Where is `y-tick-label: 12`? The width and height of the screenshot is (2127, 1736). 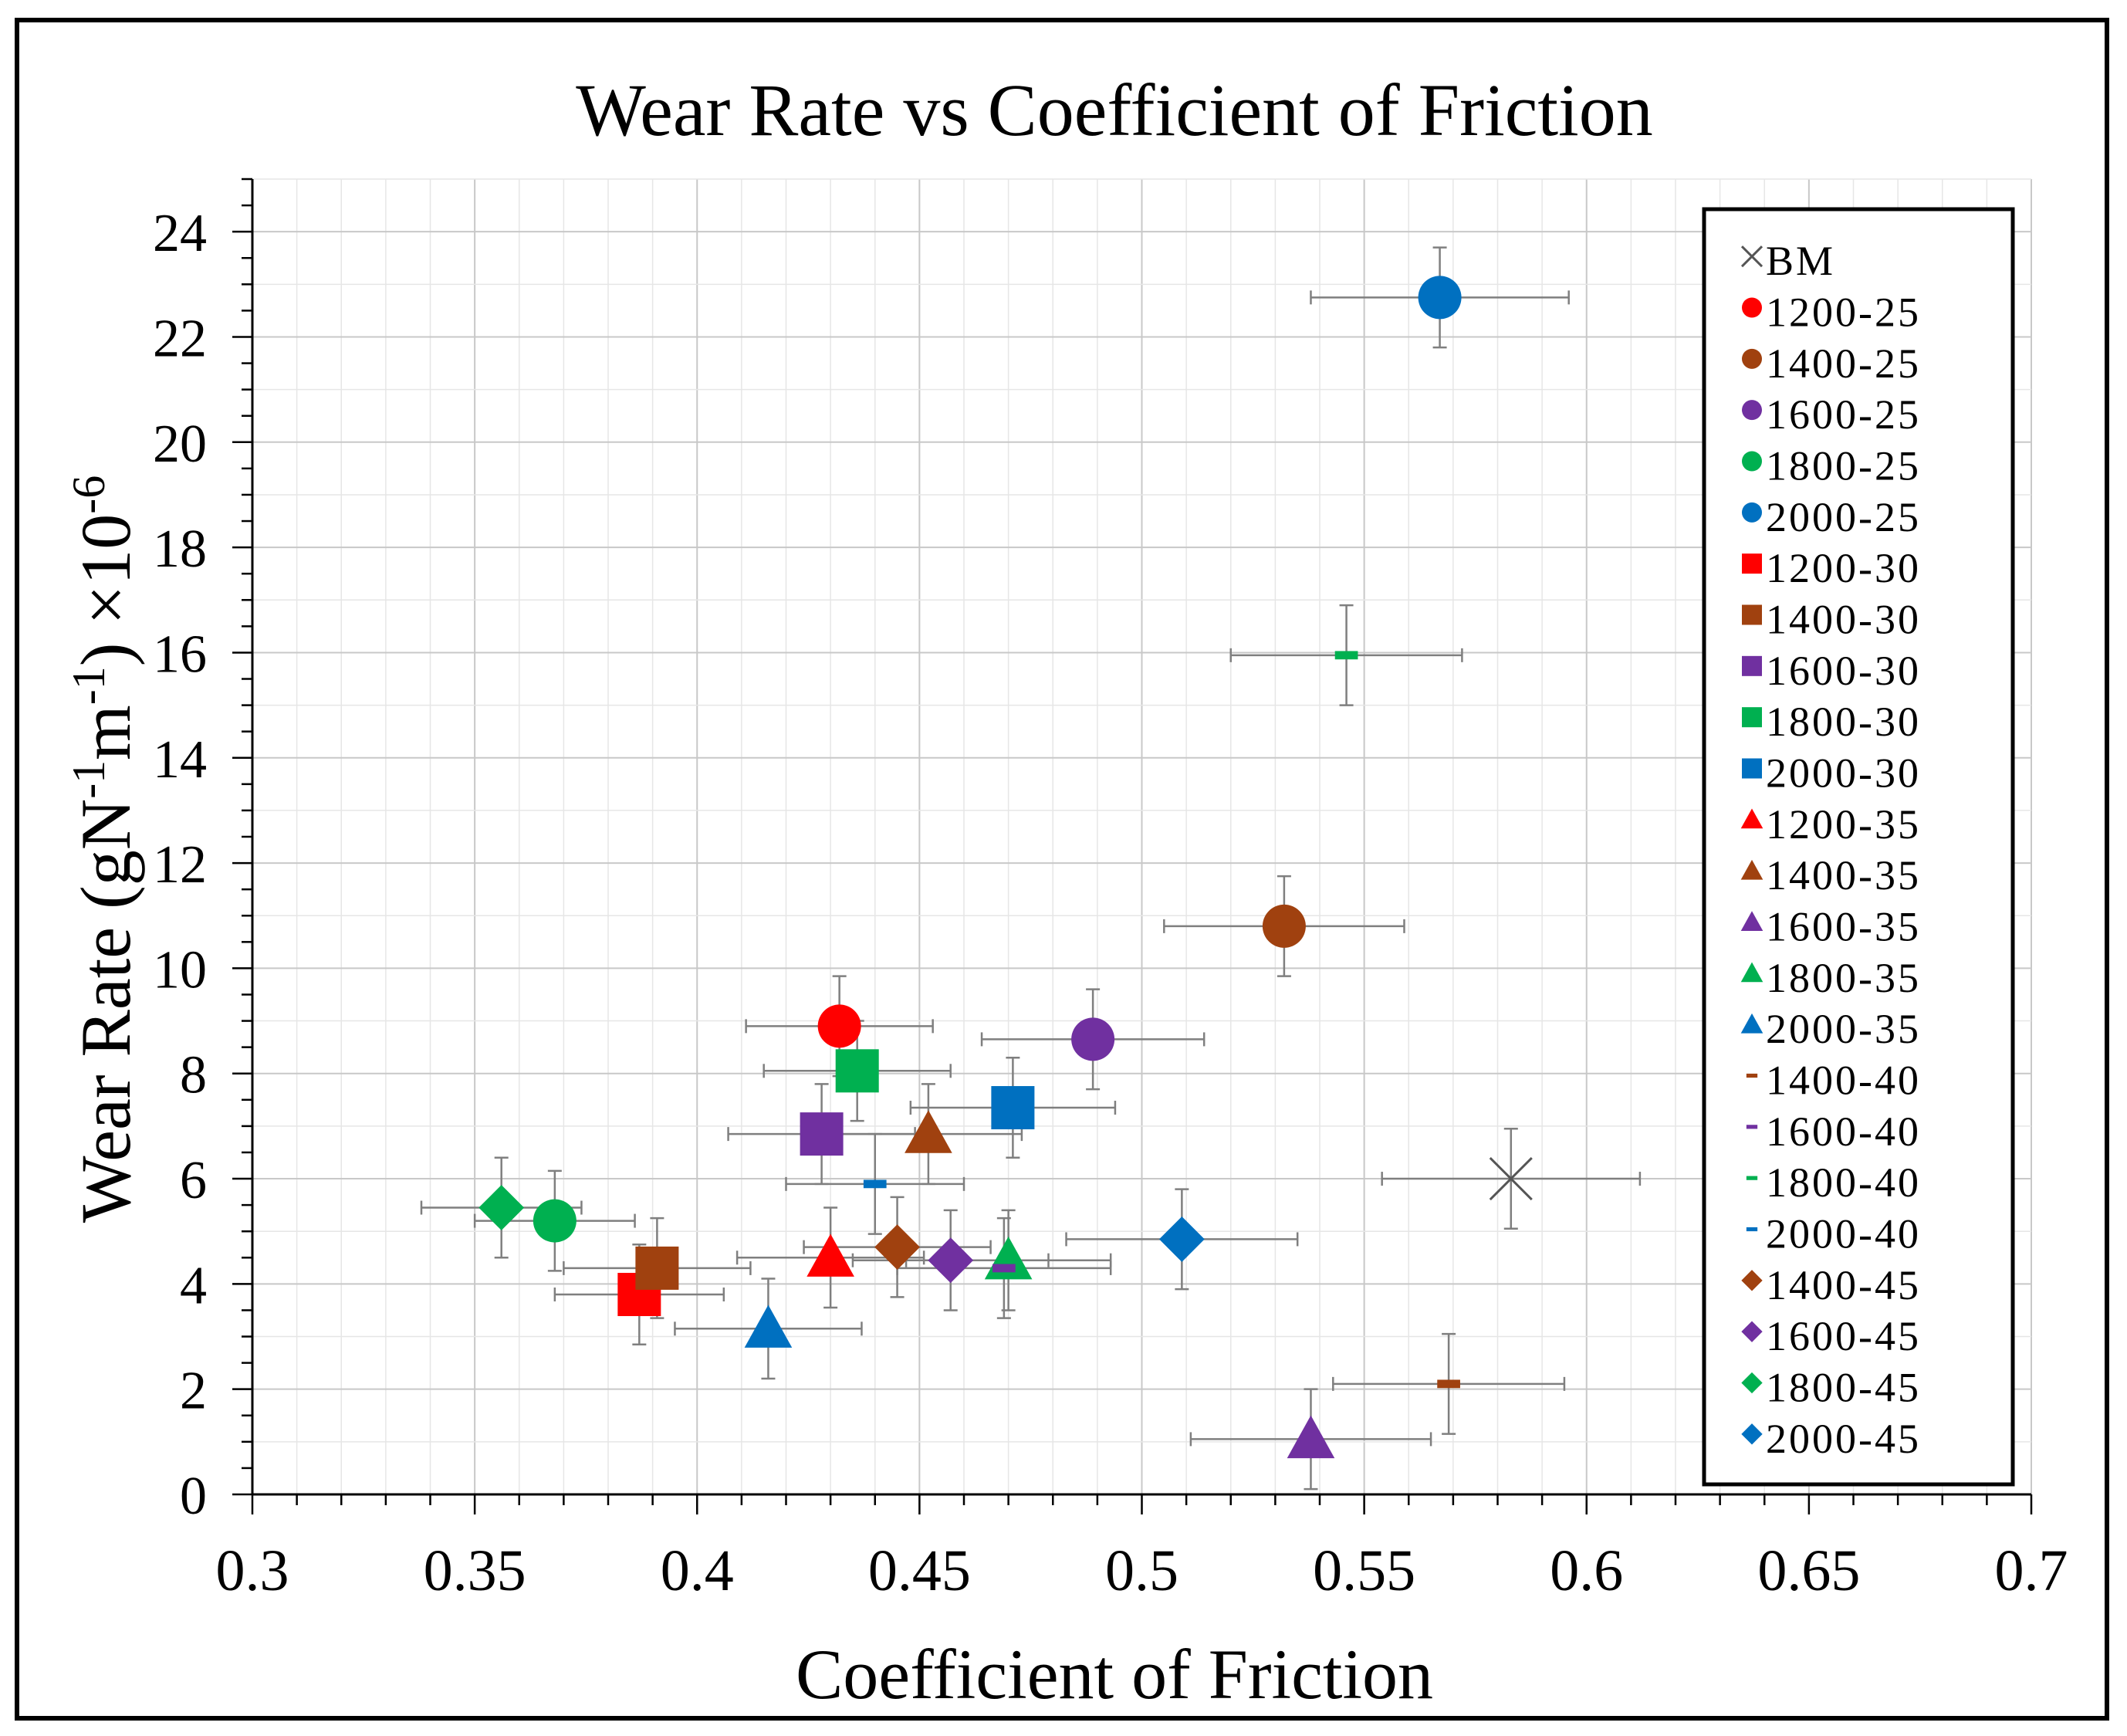
y-tick-label: 12 is located at coordinates (180, 865).